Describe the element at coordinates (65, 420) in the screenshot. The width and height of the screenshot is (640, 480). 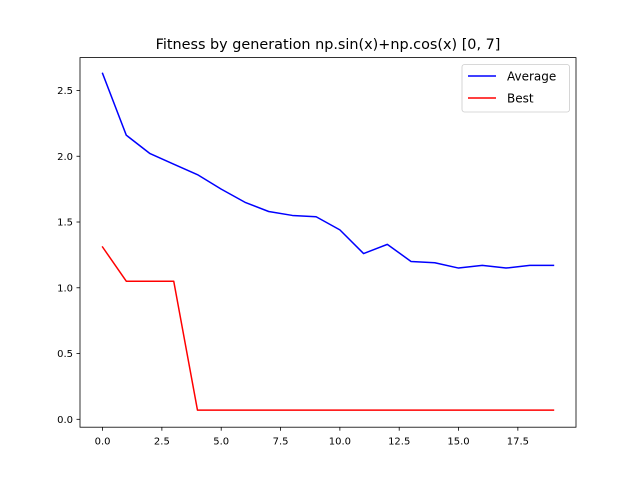
I see `y-tick-label: 0.0` at that location.